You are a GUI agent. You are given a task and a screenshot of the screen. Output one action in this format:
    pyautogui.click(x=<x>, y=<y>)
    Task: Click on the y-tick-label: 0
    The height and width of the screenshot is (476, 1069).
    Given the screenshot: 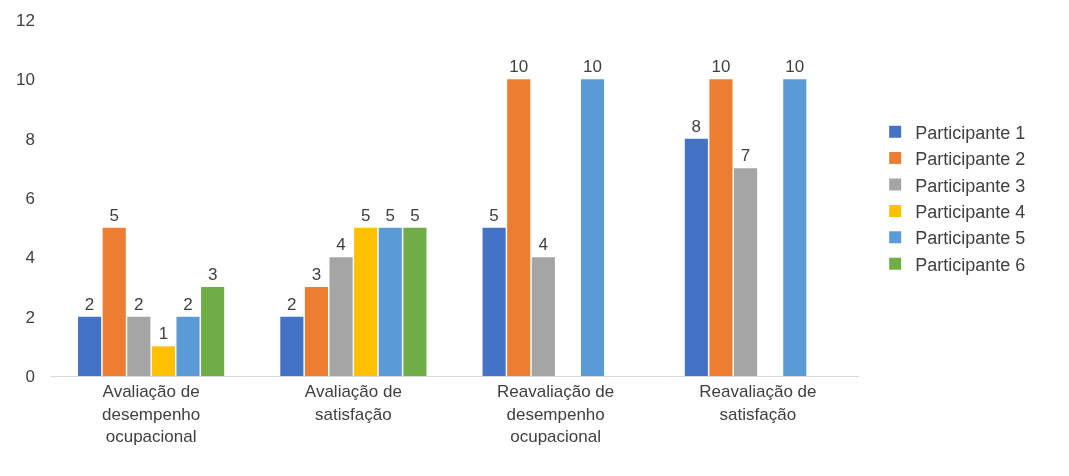 What is the action you would take?
    pyautogui.click(x=30, y=376)
    